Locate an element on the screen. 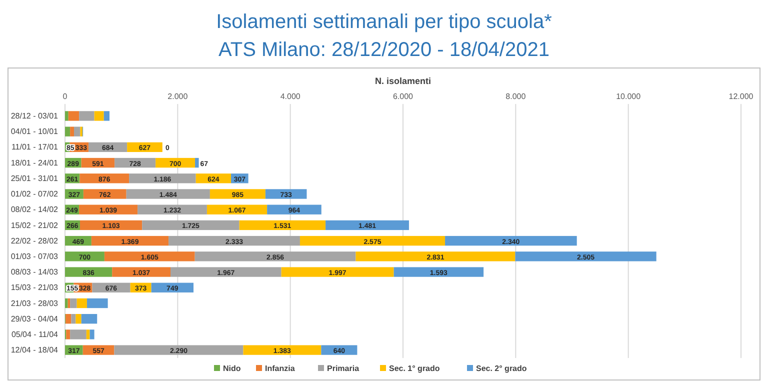  y-tick-label: 22/02 - 28/02 is located at coordinates (34, 241).